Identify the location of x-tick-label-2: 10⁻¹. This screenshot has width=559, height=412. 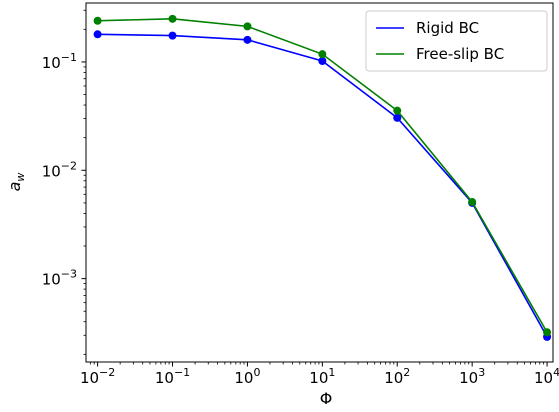
(172, 376).